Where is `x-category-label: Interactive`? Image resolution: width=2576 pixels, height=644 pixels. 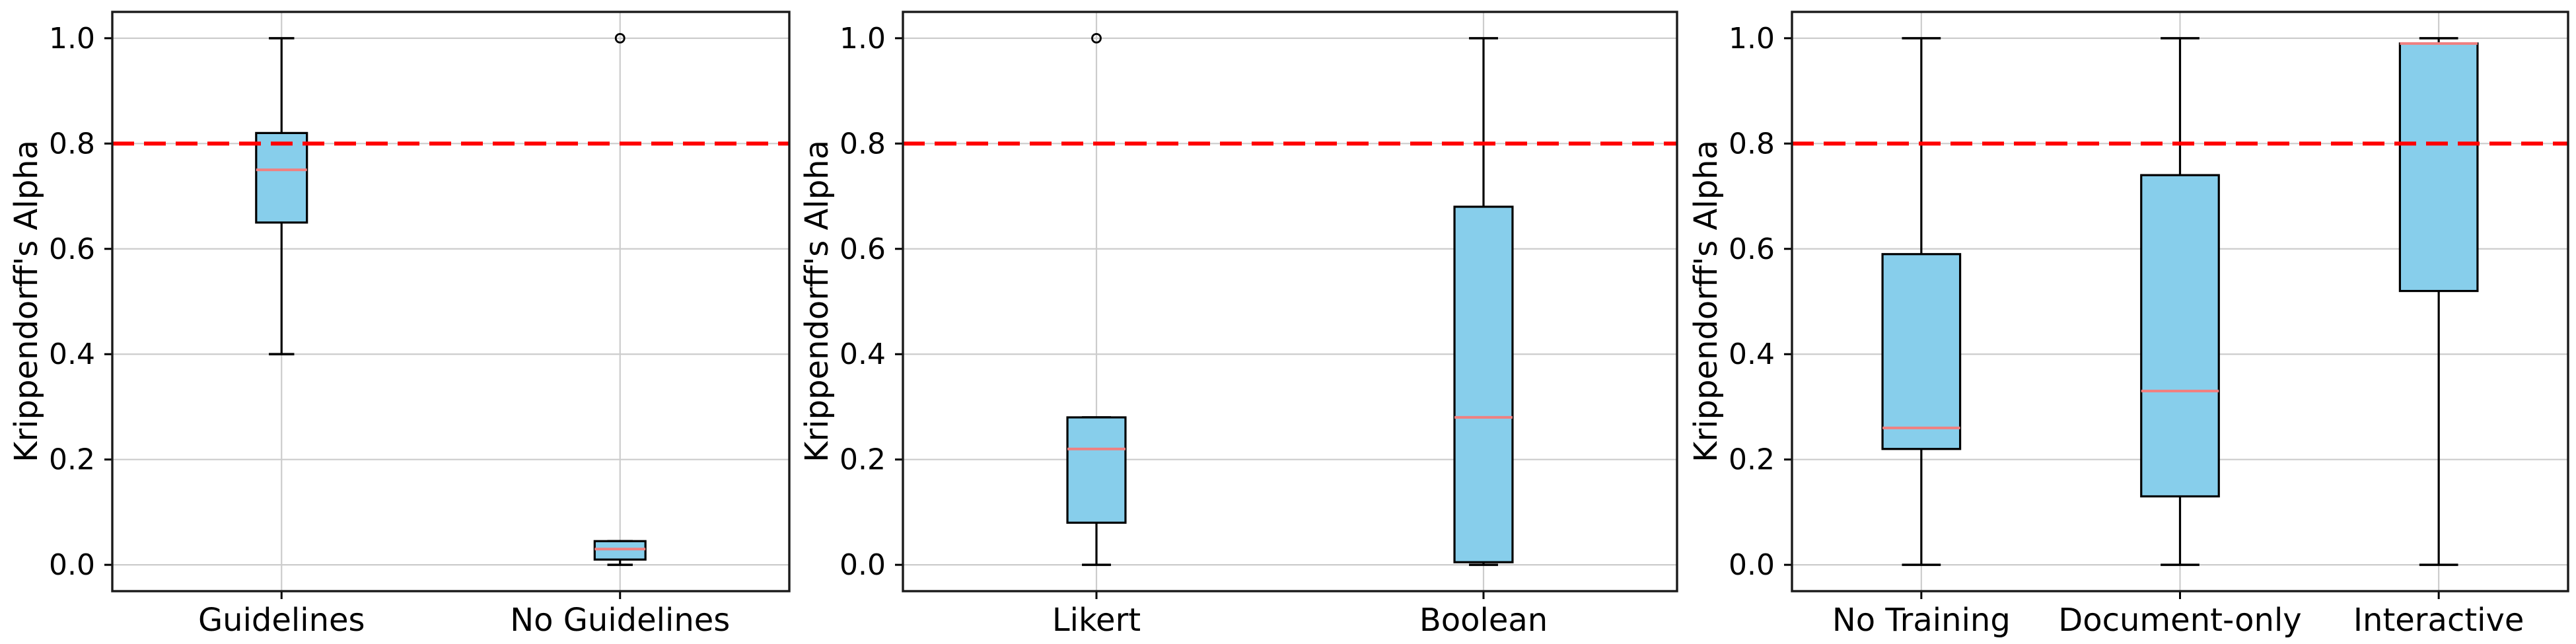
x-category-label: Interactive is located at coordinates (2438, 621).